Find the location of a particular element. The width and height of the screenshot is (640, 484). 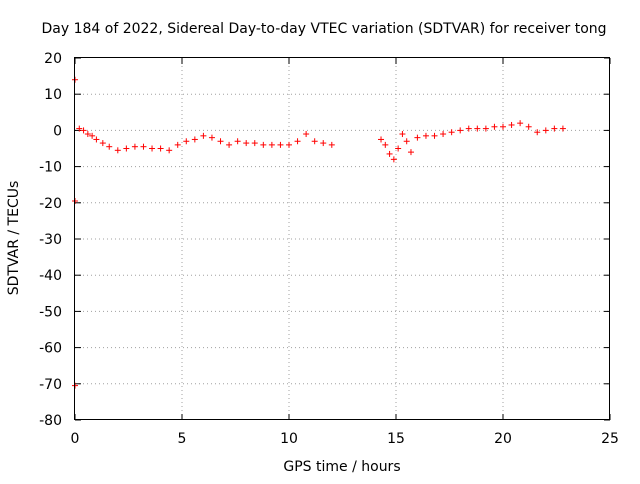

x-tick-label: 25 is located at coordinates (610, 439).